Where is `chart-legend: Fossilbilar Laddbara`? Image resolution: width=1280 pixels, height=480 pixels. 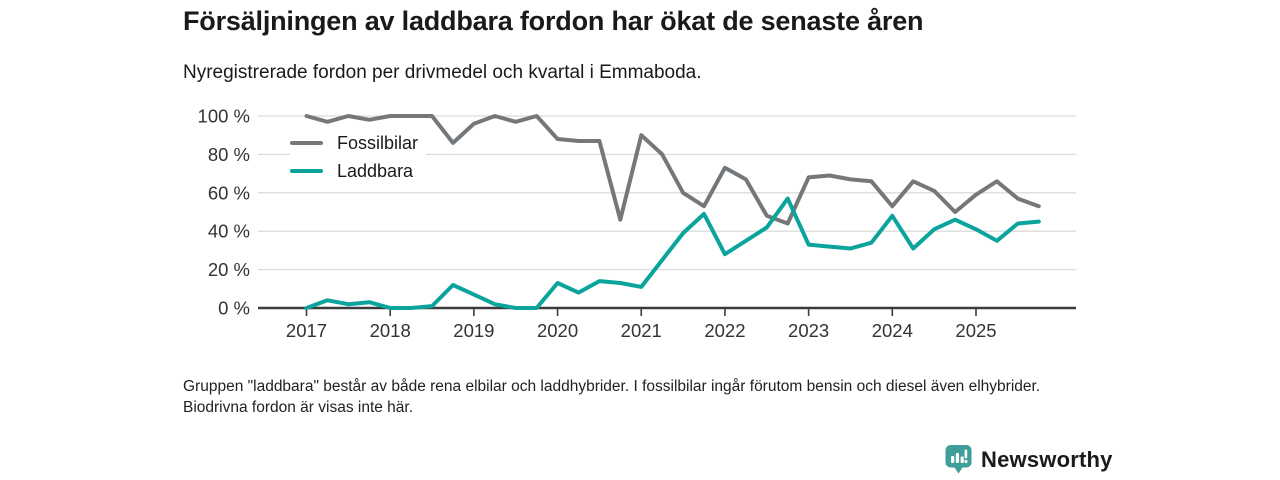
chart-legend: Fossilbilar Laddbara is located at coordinates (358, 157).